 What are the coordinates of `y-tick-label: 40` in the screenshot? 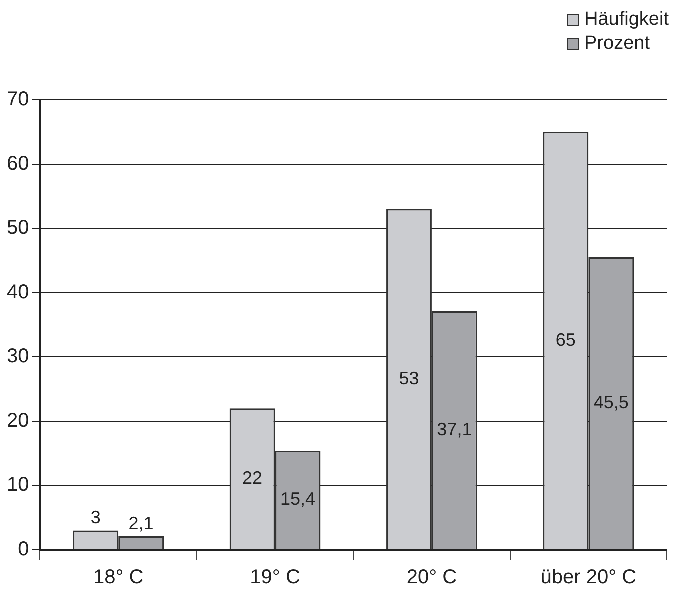 It's located at (18, 292).